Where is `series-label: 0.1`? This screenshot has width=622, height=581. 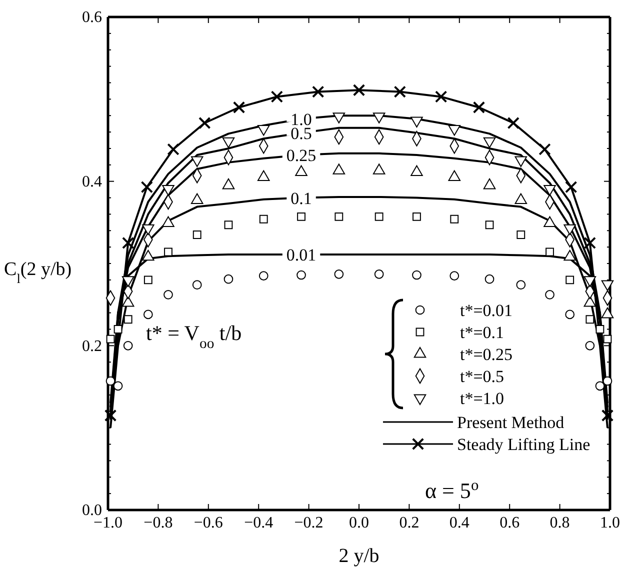
series-label: 0.1 is located at coordinates (301, 198).